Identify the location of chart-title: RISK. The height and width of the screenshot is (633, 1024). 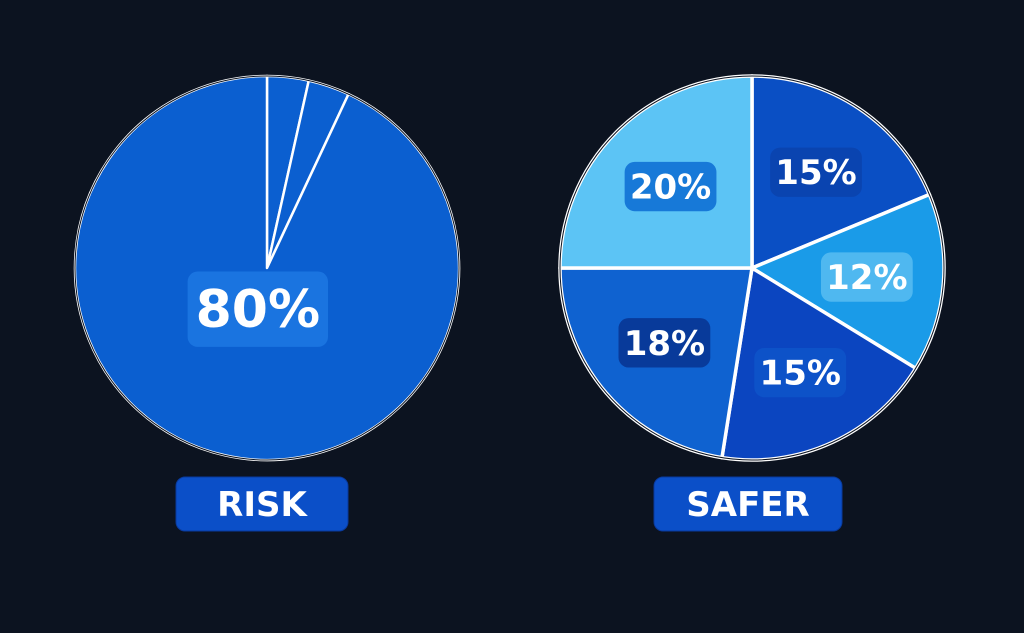
(262, 505).